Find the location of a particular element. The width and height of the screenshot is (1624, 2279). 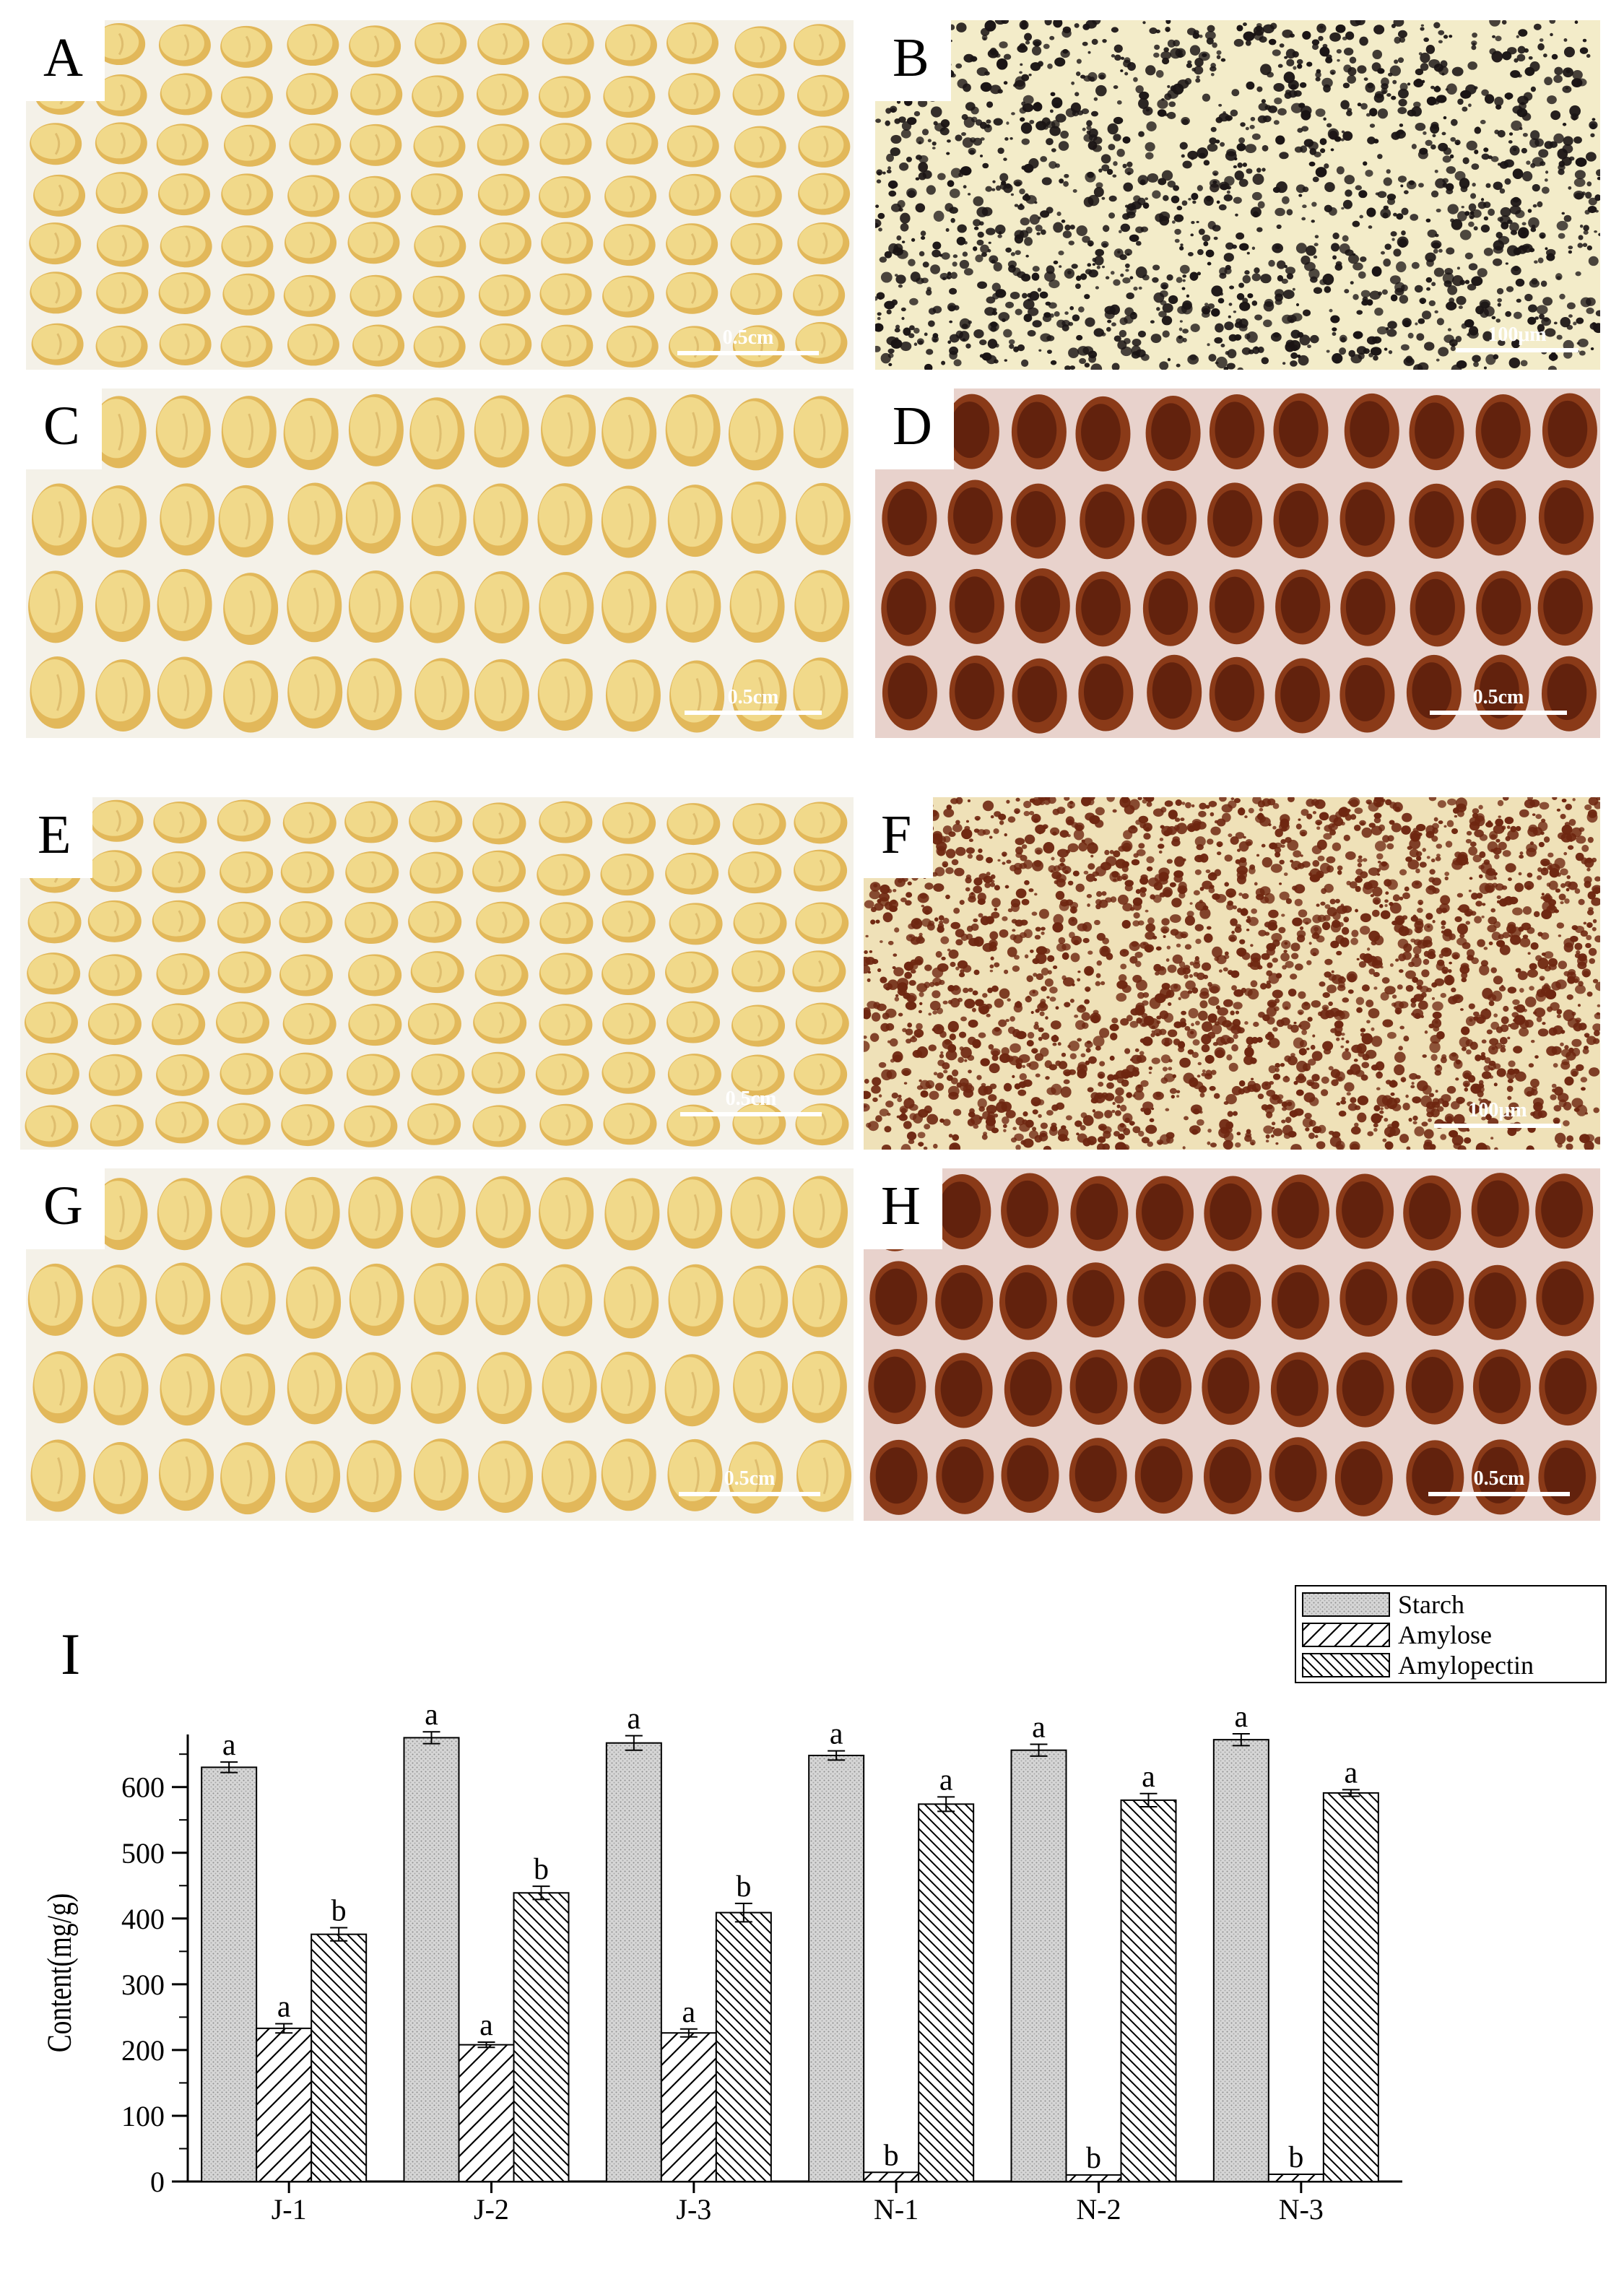

panel-f-granule-micrograph: F 100μm is located at coordinates (1232, 973).